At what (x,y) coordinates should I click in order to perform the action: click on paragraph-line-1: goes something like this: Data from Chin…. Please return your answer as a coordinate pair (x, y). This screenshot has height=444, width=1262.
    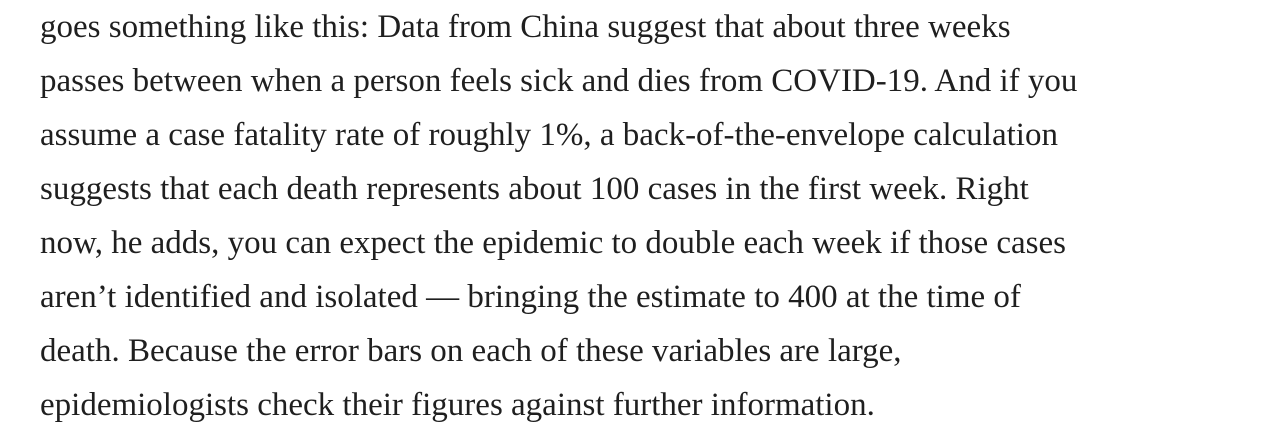
    Looking at the image, I should click on (525, 27).